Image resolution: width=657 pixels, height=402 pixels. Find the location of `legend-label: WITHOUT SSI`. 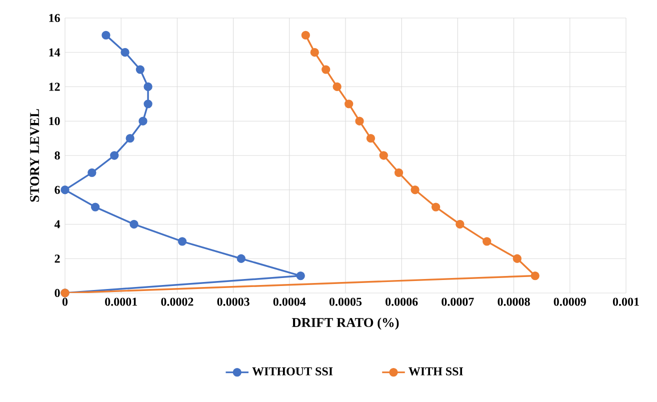

legend-label: WITHOUT SSI is located at coordinates (292, 371).